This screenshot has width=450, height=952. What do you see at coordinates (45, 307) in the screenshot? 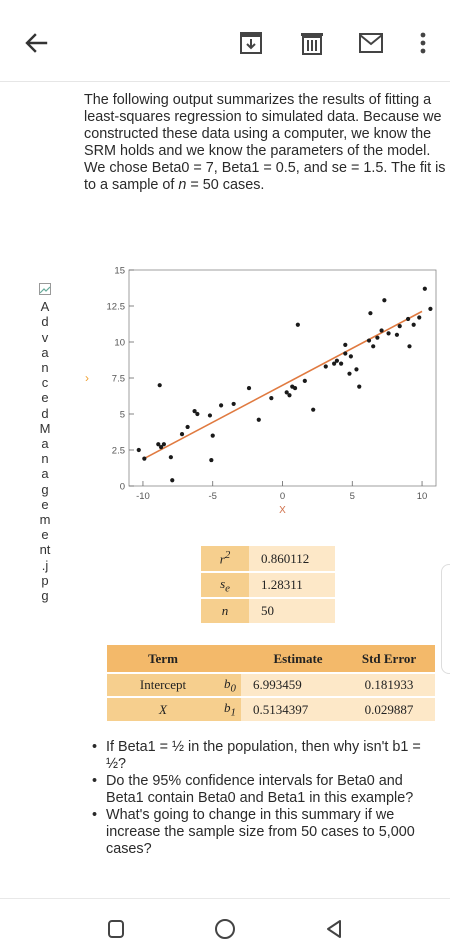
I see `sidebar-letter: A` at bounding box center [45, 307].